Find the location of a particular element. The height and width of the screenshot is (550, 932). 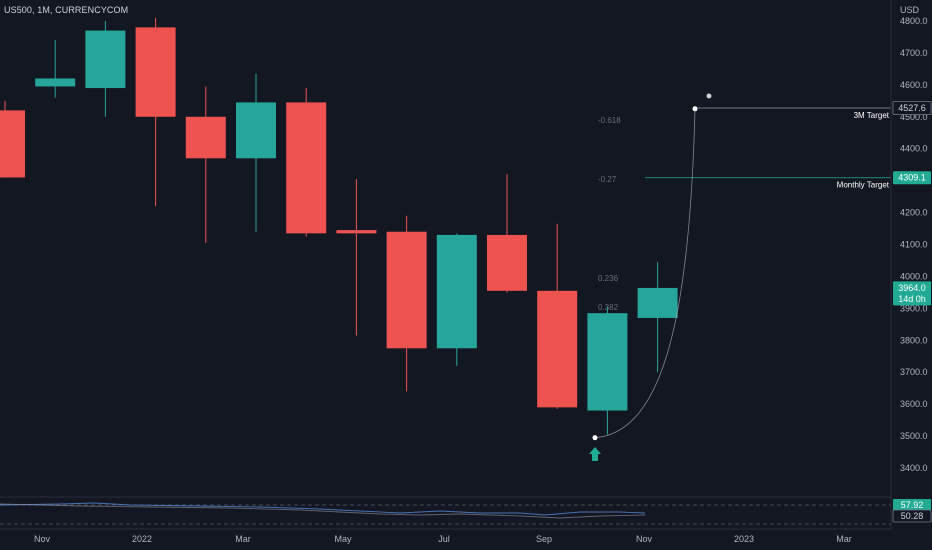

fib-level-label: 0.382 is located at coordinates (608, 307).